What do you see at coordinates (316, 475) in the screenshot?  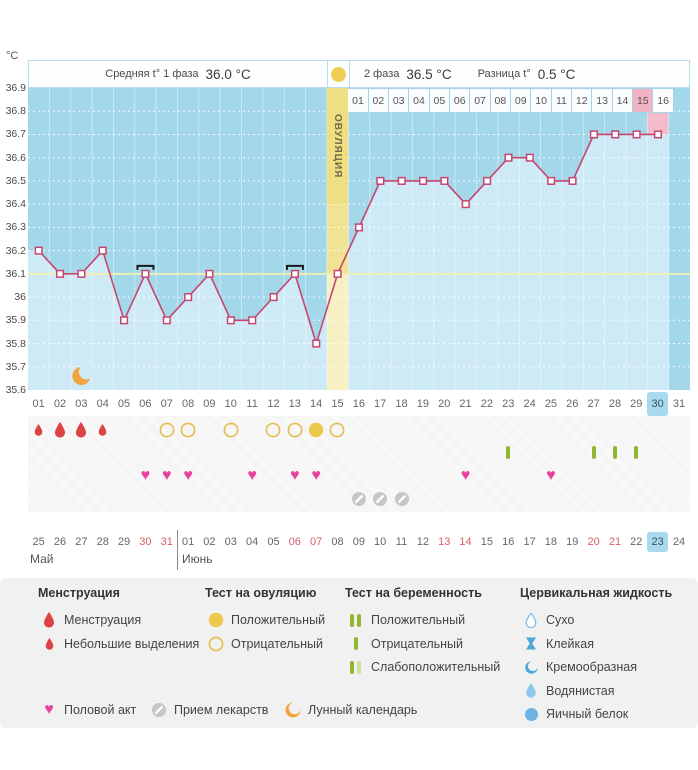 I see `heart-day-14: ♥` at bounding box center [316, 475].